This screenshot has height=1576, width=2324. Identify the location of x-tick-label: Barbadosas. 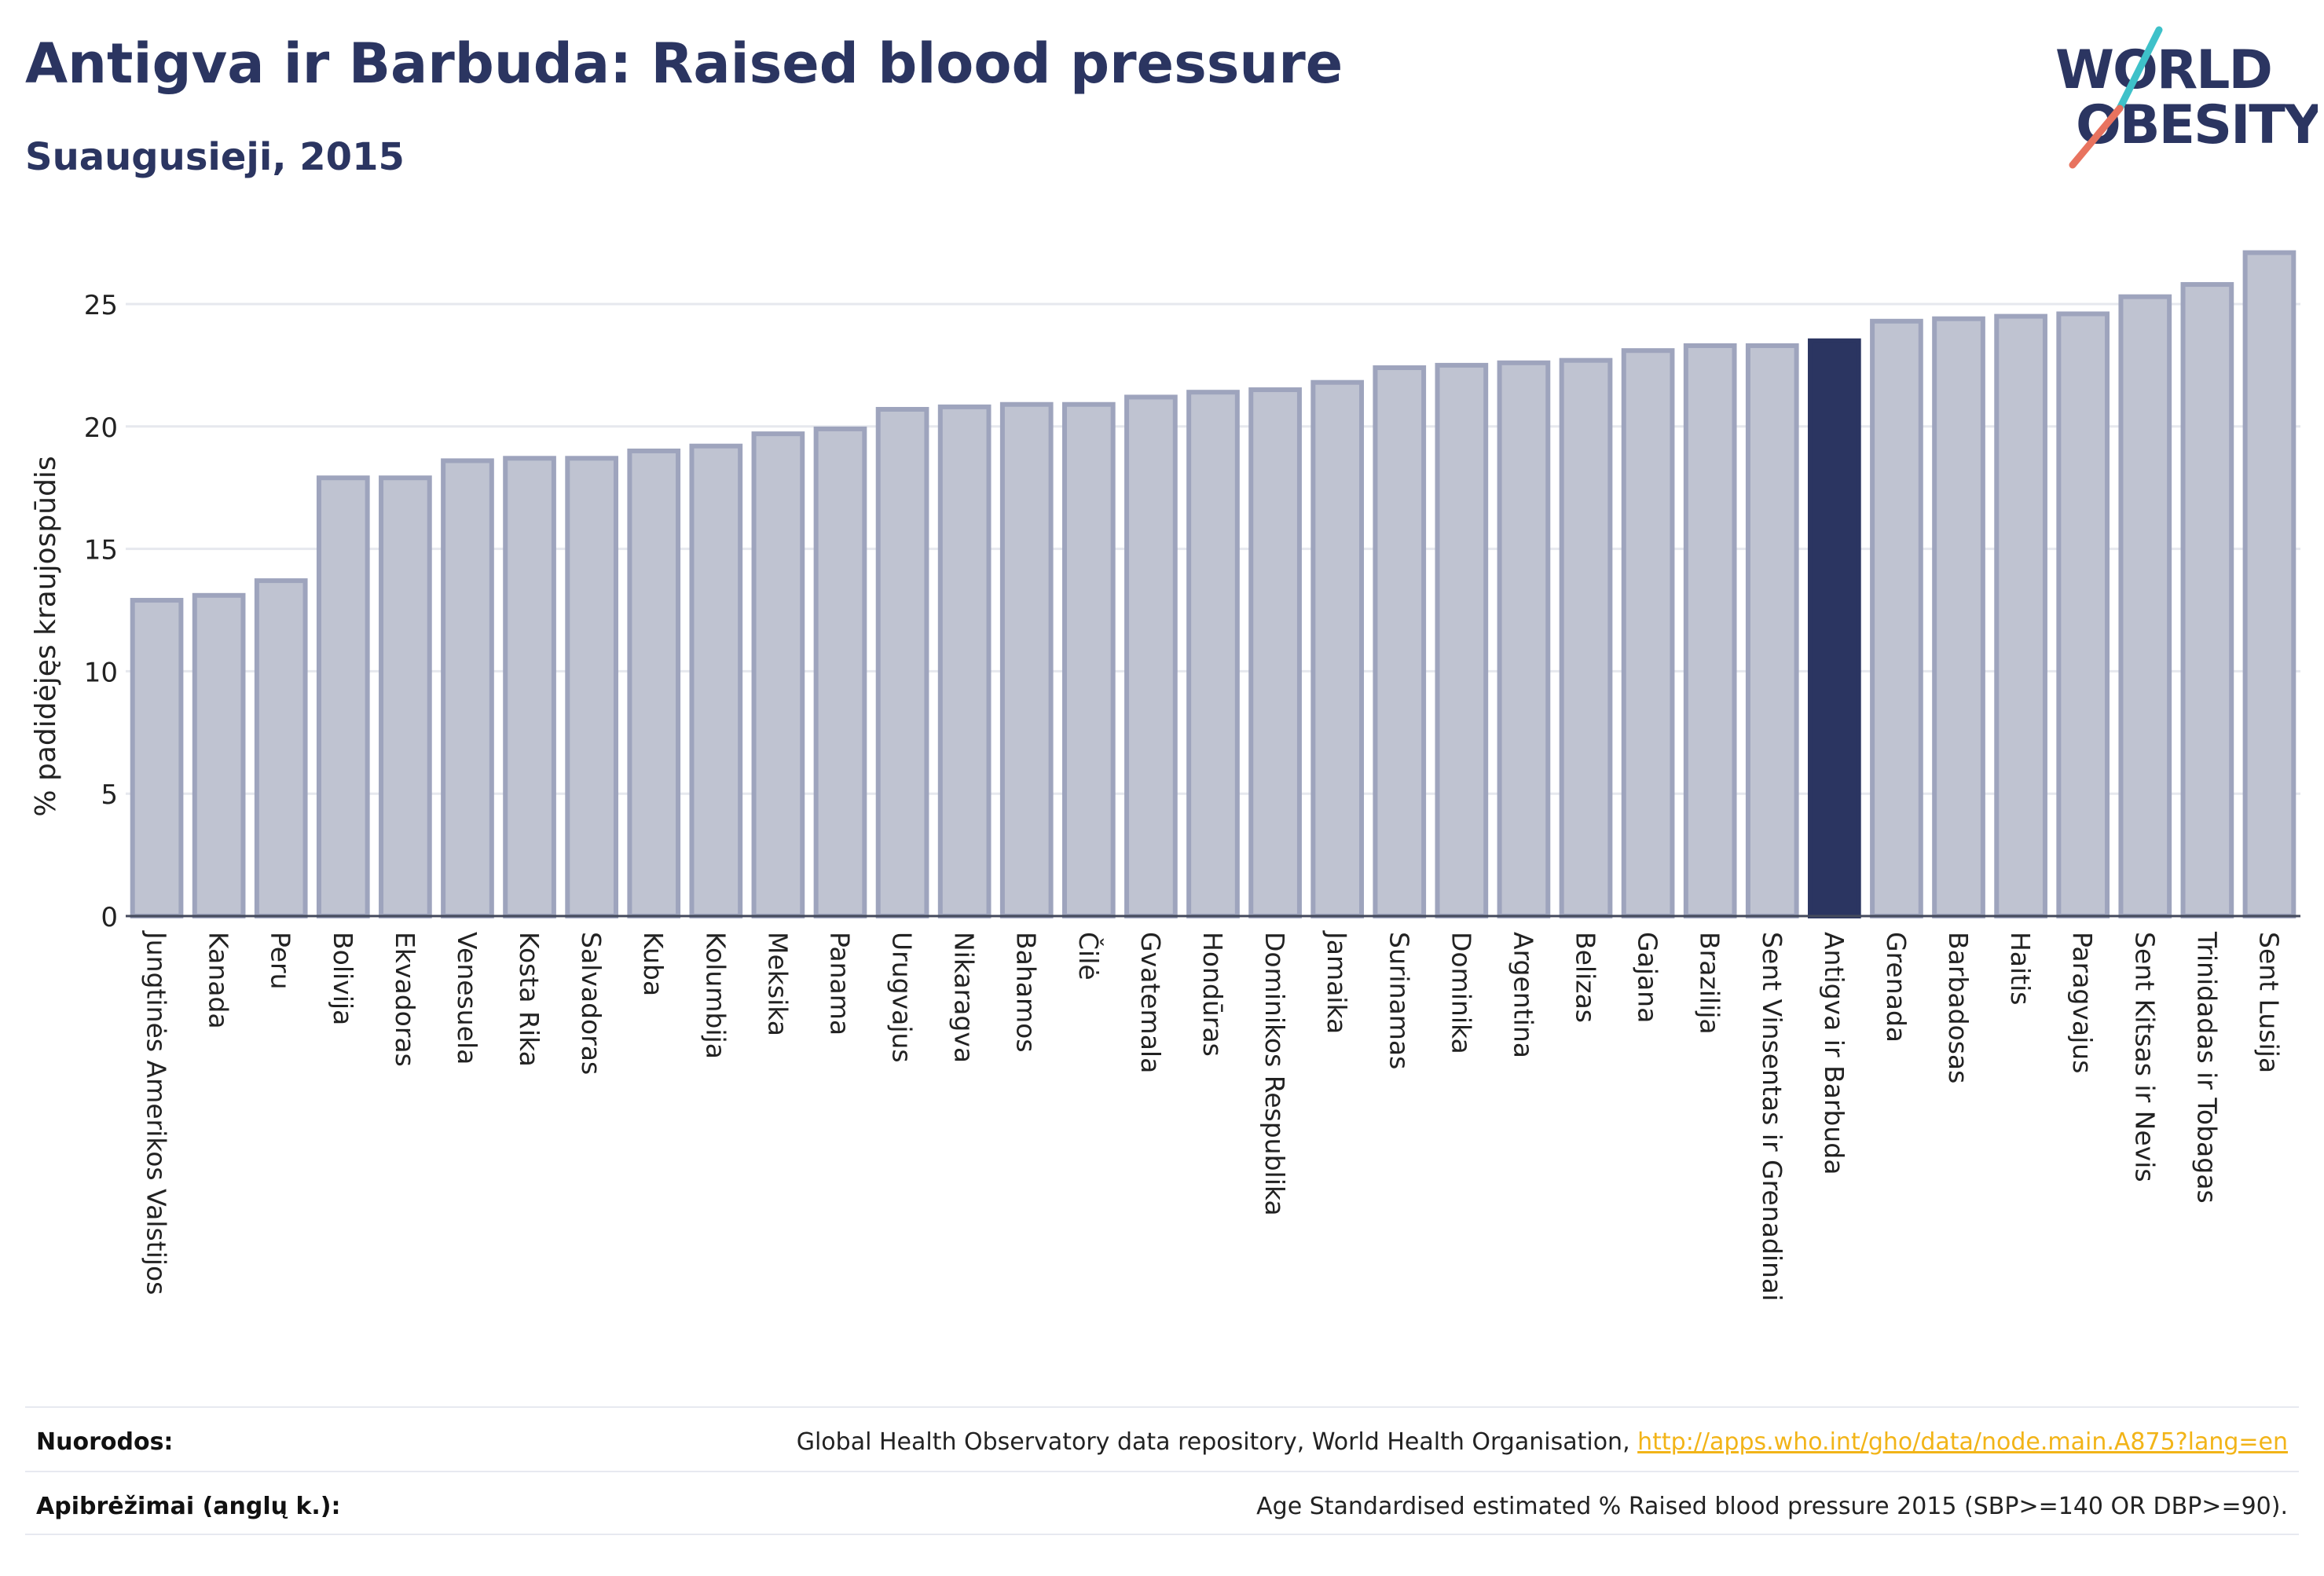
(1958, 1007).